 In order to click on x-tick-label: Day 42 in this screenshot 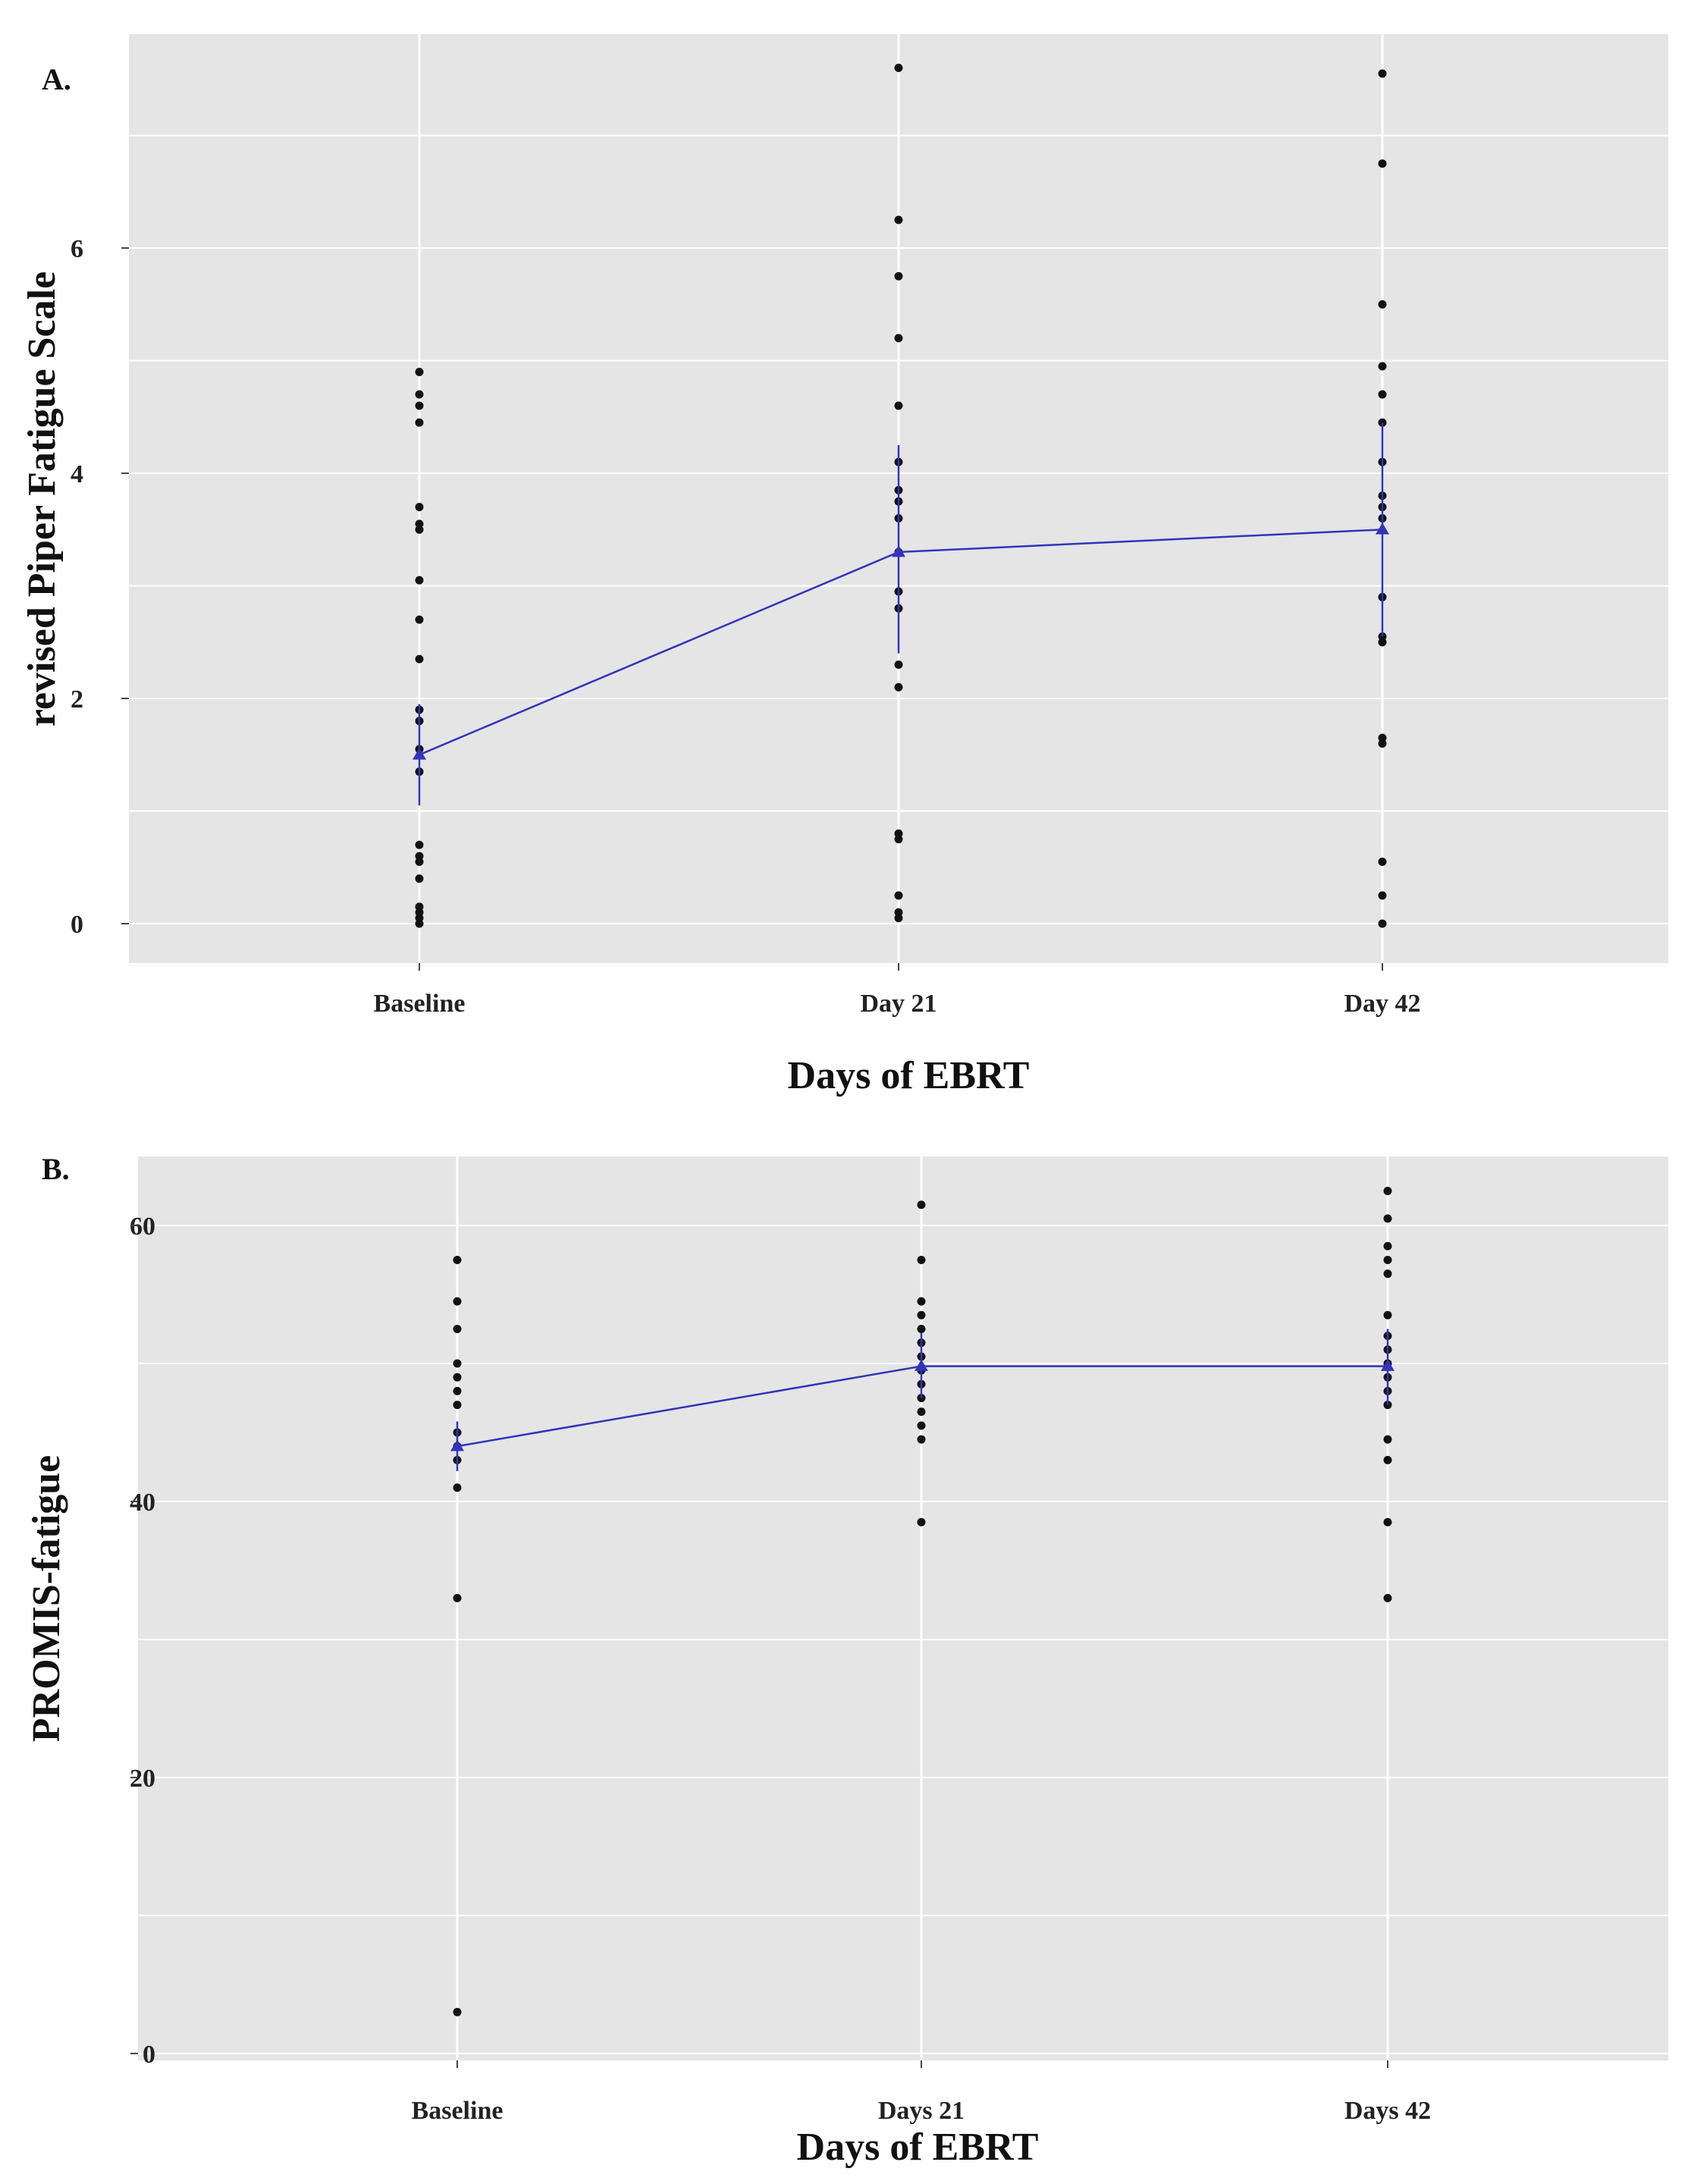, I will do `click(1382, 1004)`.